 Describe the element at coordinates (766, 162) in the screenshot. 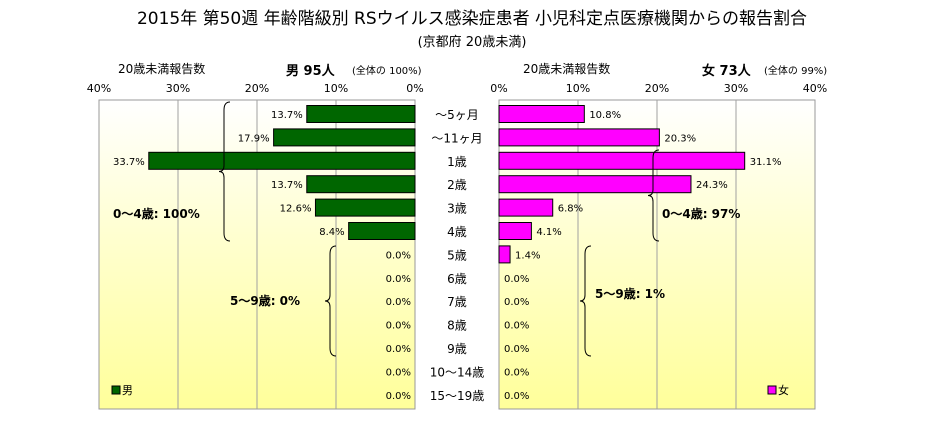

I see `female-data-label: 31.1%` at that location.